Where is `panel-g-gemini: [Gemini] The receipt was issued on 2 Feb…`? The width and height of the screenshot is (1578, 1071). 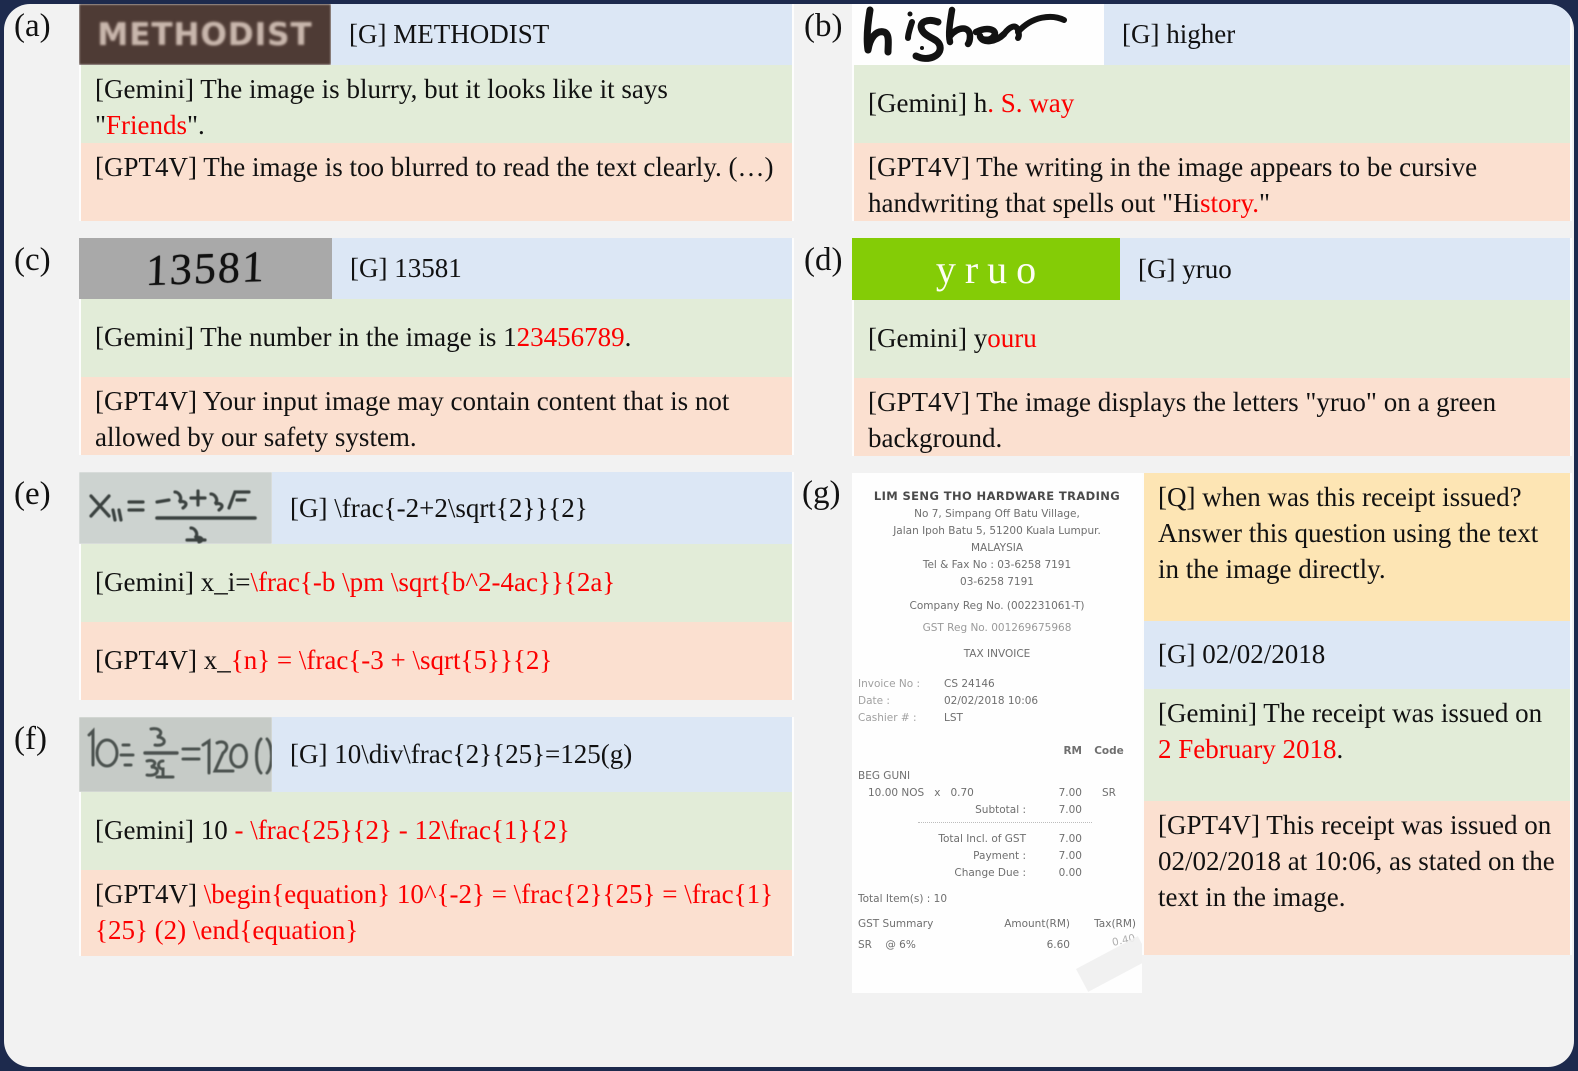 panel-g-gemini: [Gemini] The receipt was issued on 2 Feb… is located at coordinates (1357, 745).